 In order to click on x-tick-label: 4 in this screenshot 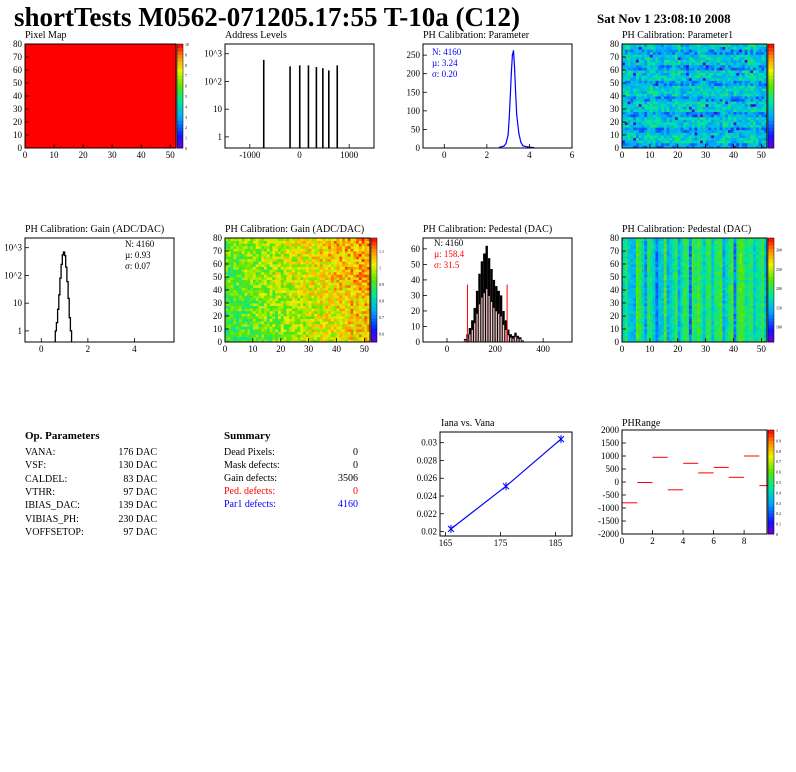, I will do `click(529, 155)`.